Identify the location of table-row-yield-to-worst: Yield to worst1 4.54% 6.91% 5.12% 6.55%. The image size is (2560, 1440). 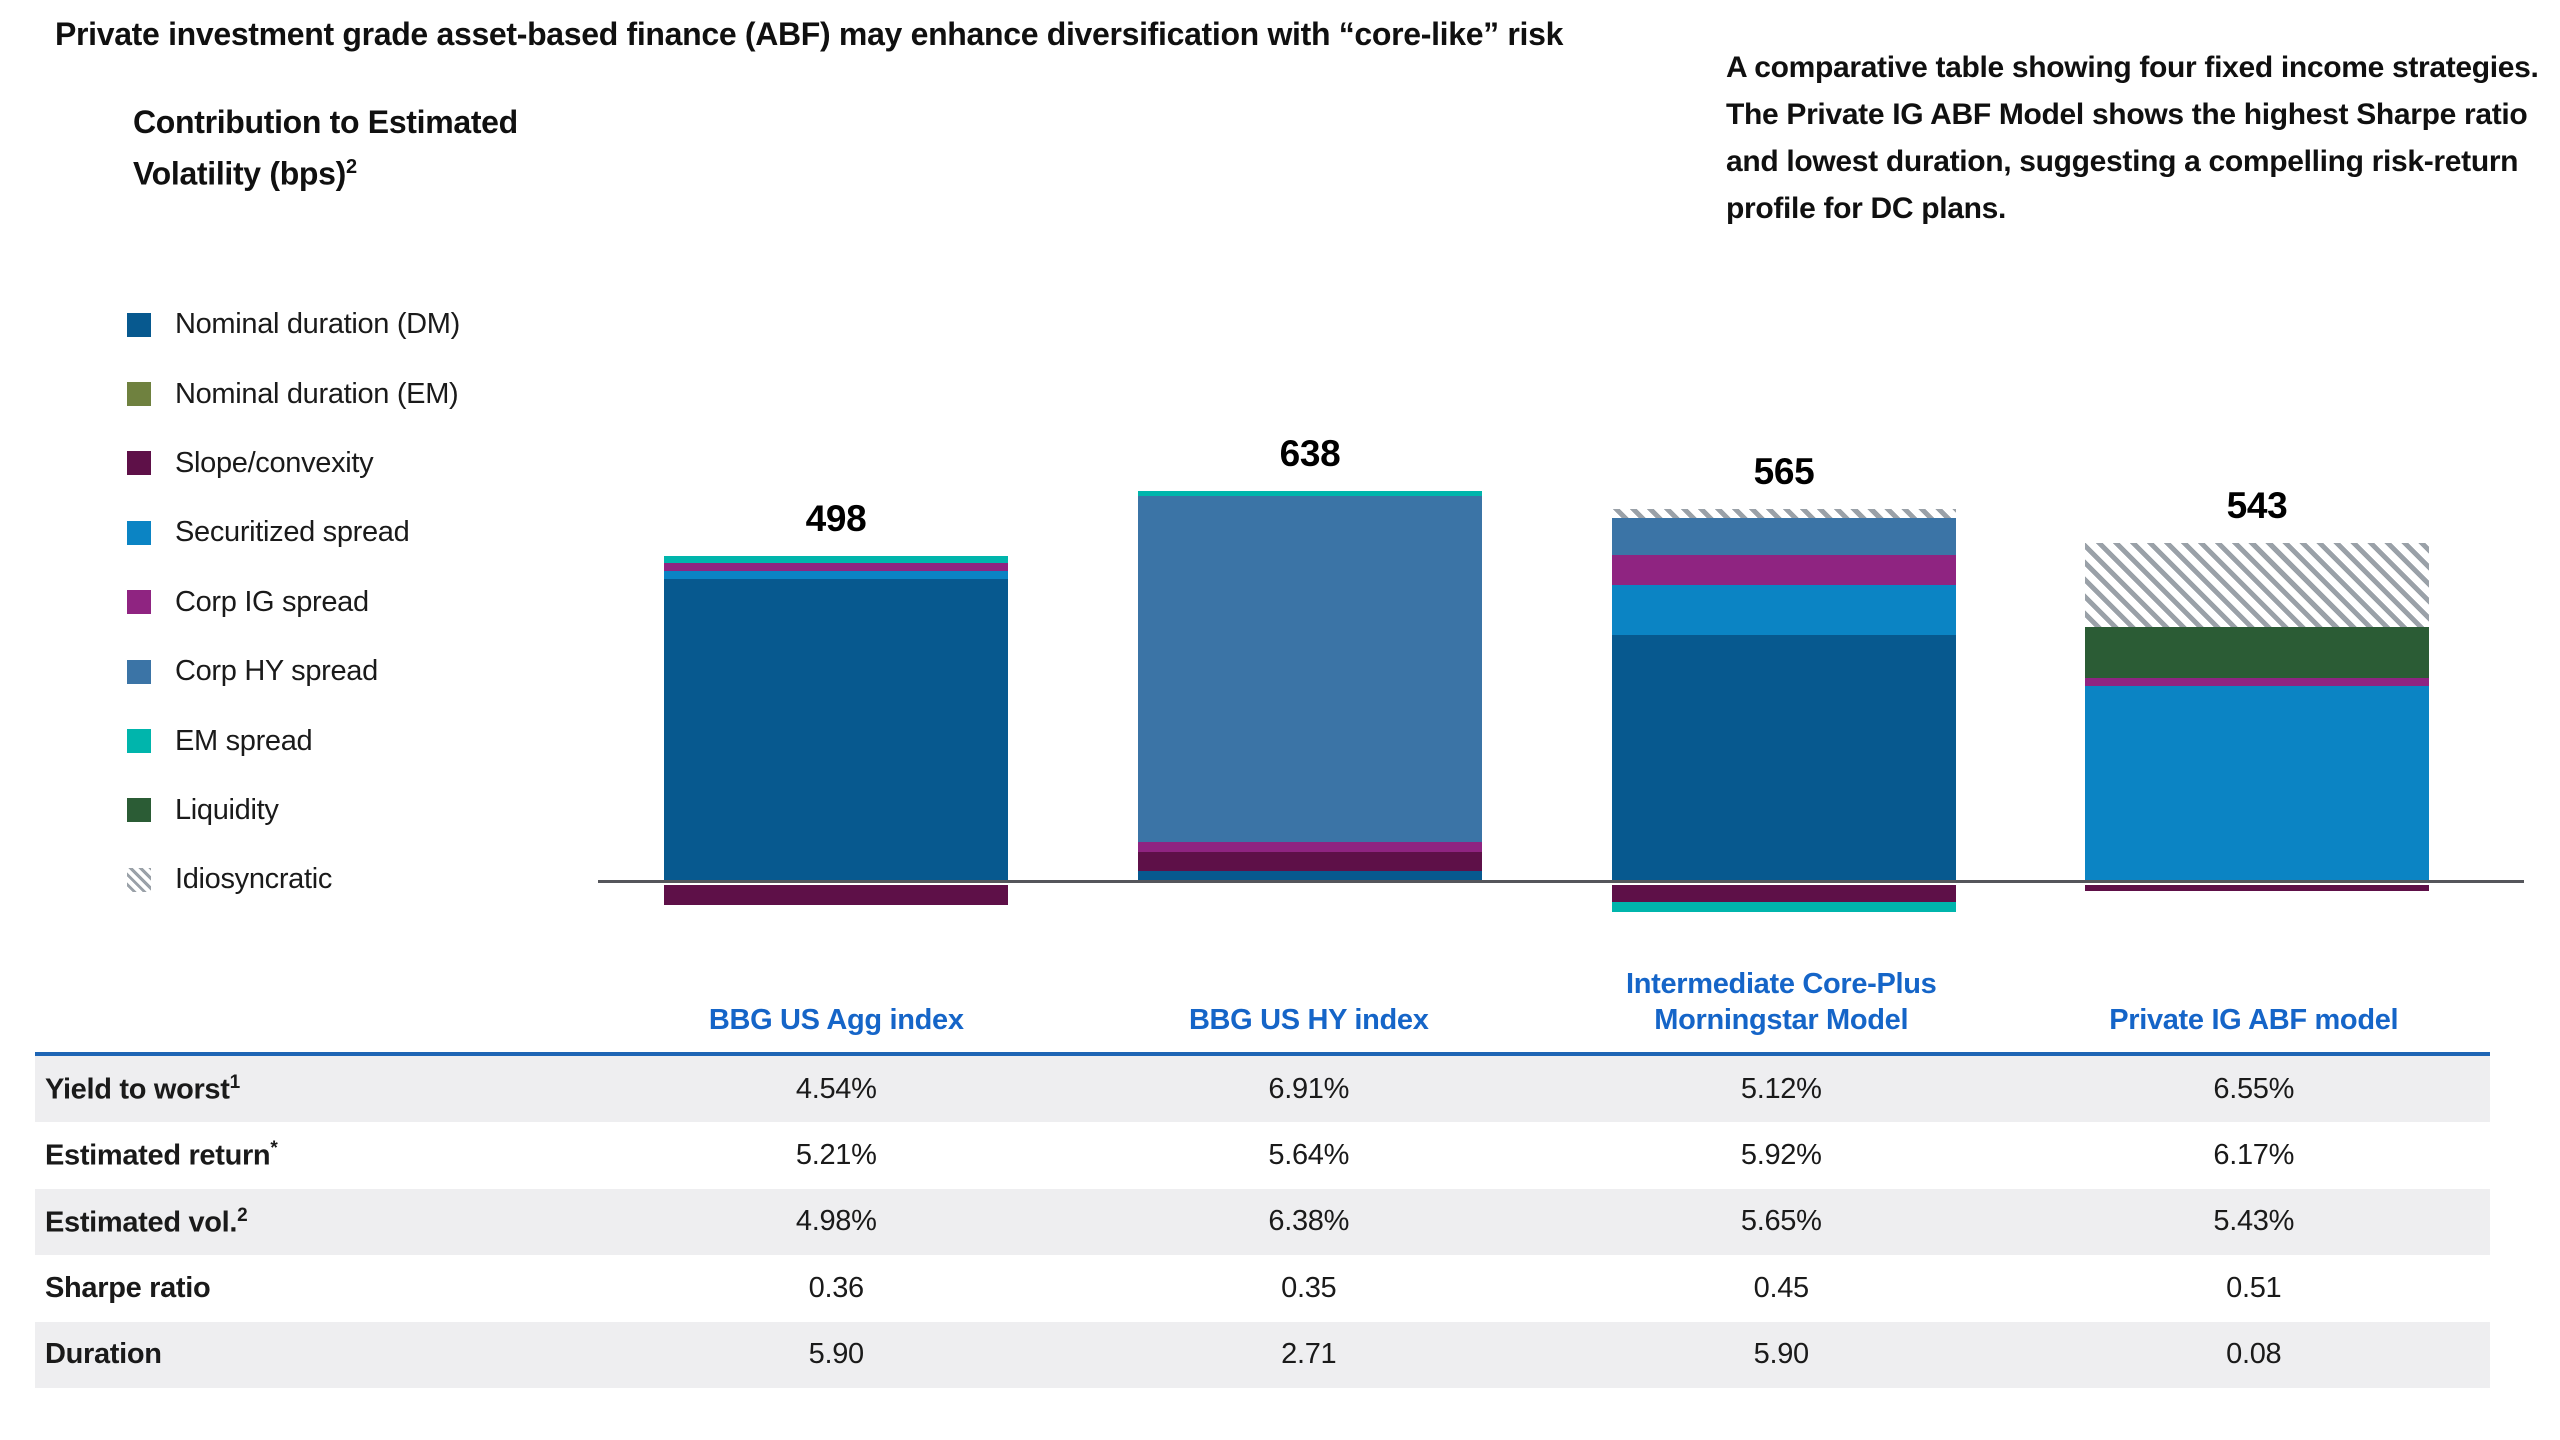
(1262, 1089).